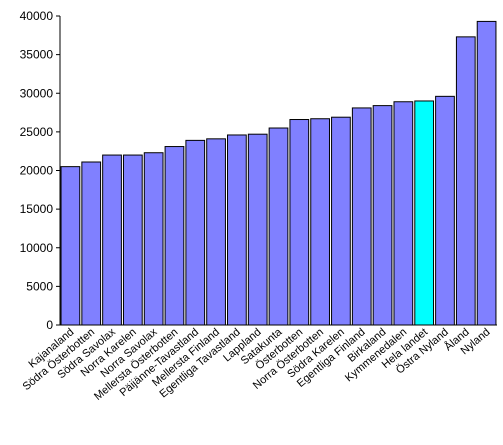 This screenshot has height=445, width=503. What do you see at coordinates (37, 171) in the screenshot?
I see `y-tick-label: 20000` at bounding box center [37, 171].